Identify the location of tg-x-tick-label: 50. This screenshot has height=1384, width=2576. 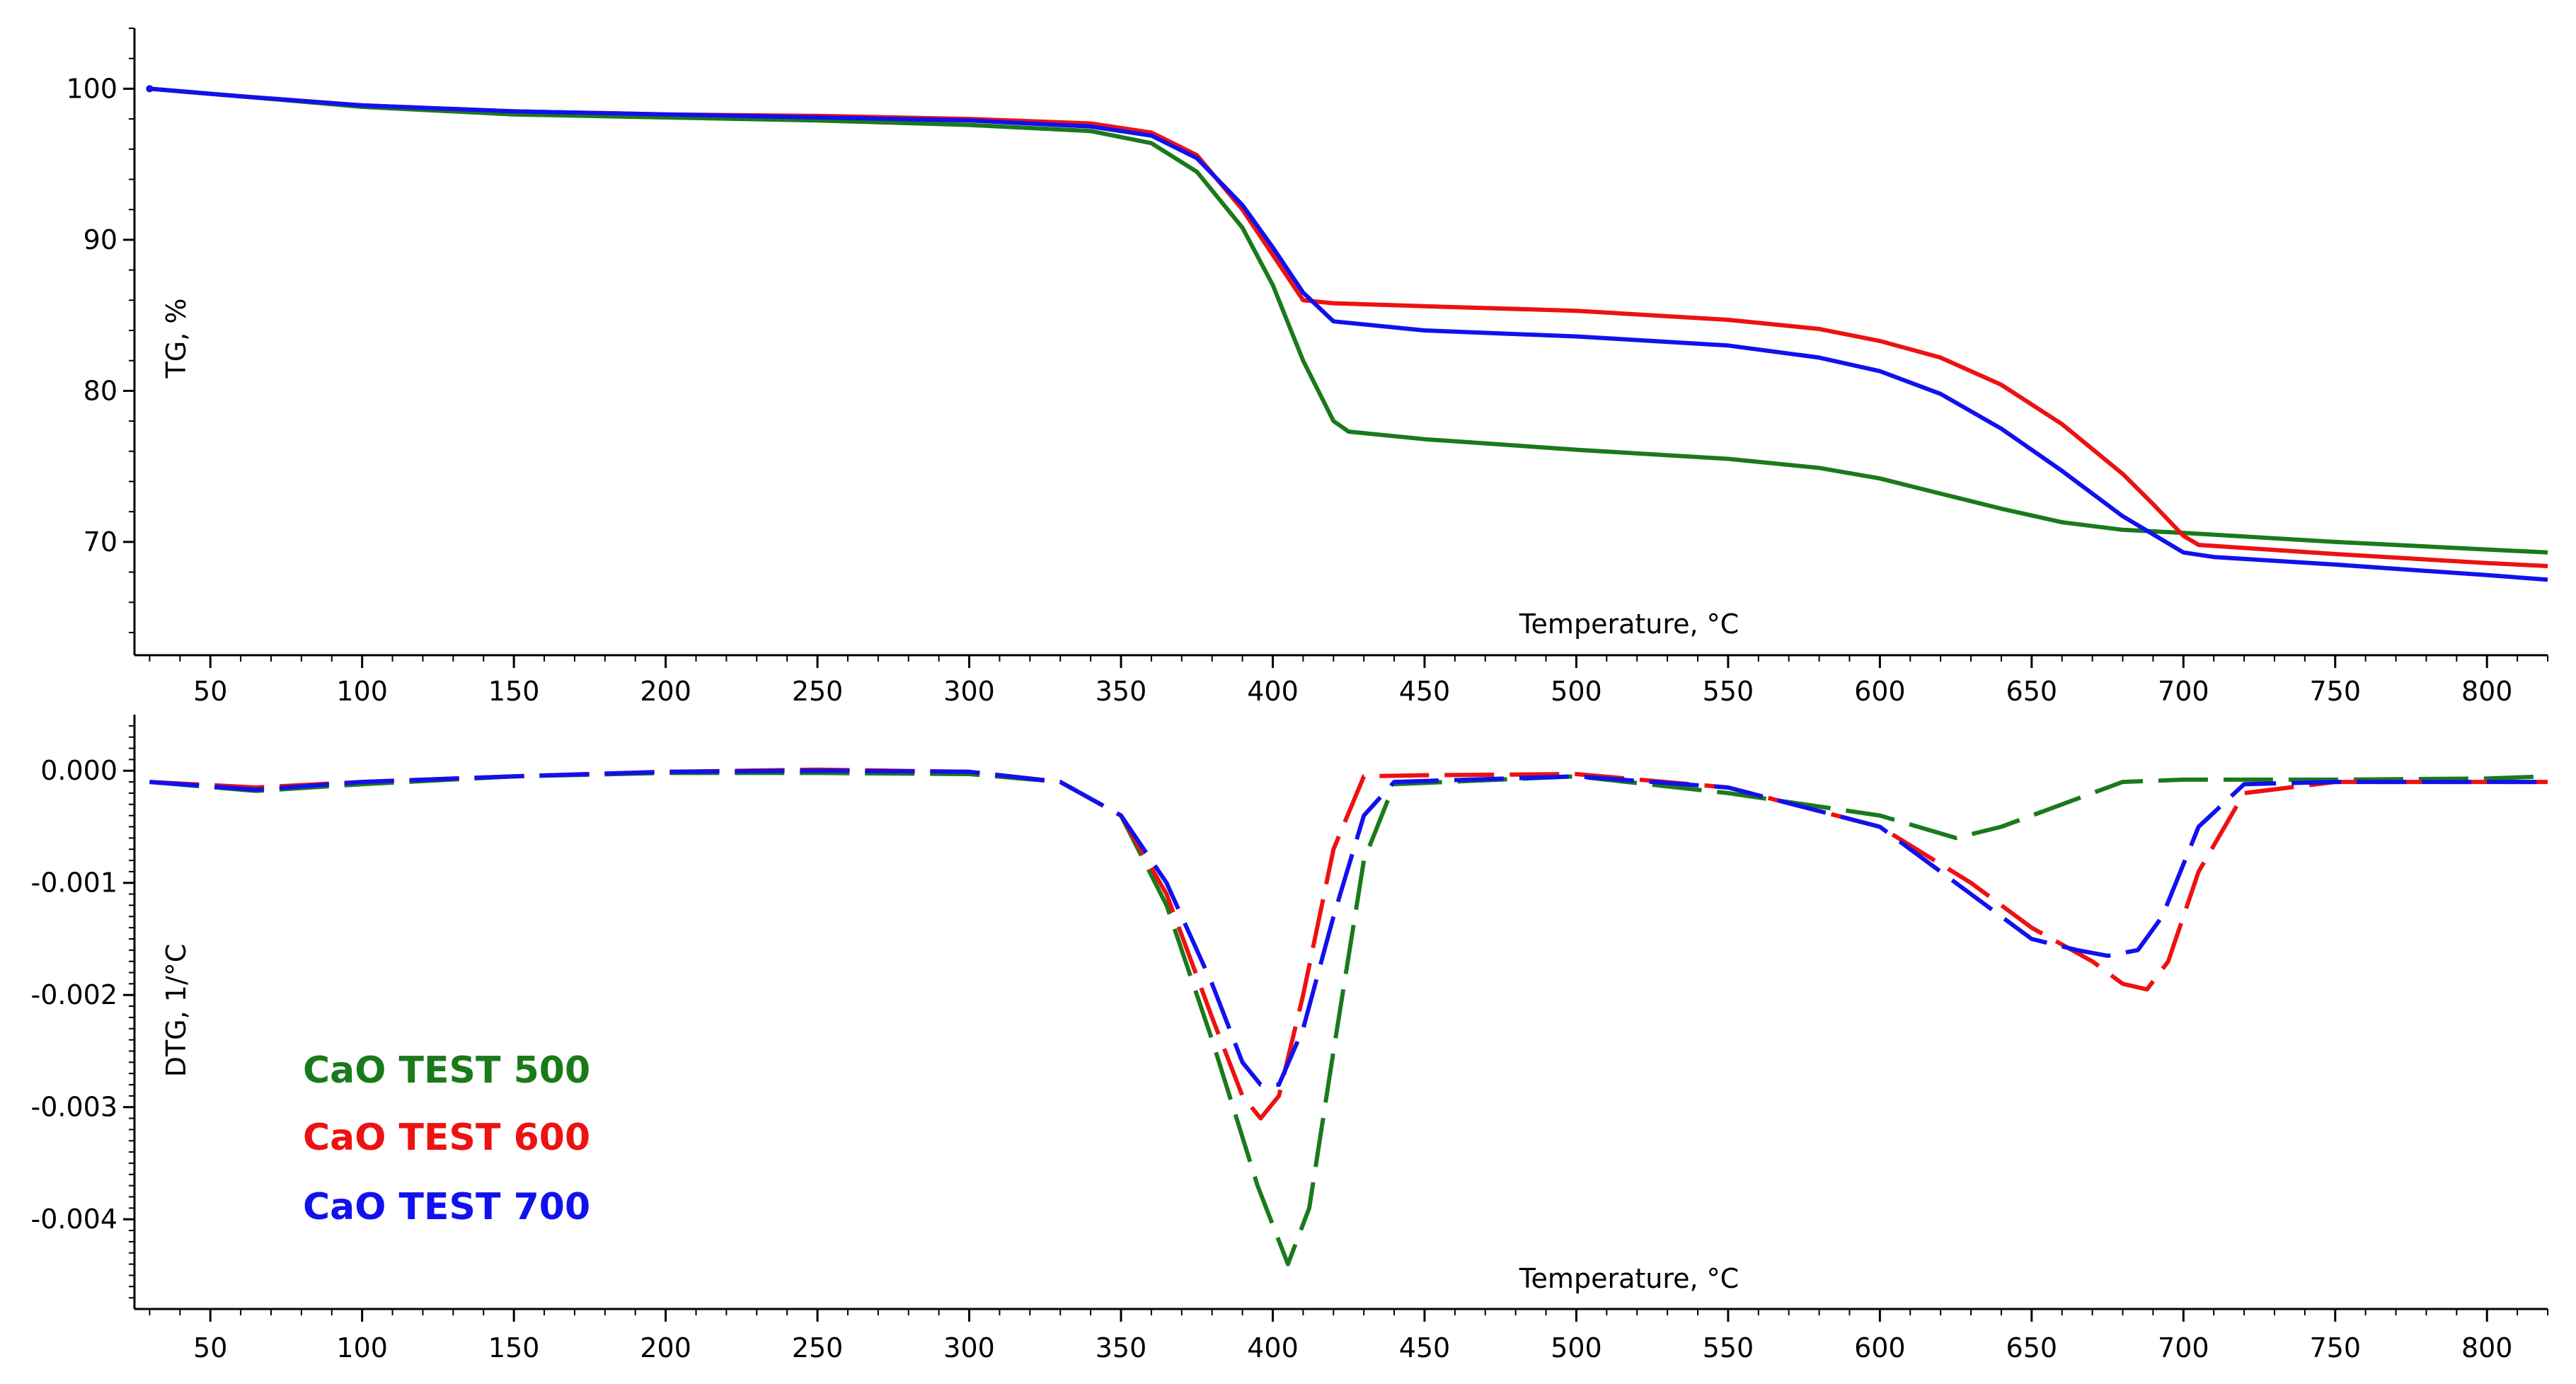
(210, 691).